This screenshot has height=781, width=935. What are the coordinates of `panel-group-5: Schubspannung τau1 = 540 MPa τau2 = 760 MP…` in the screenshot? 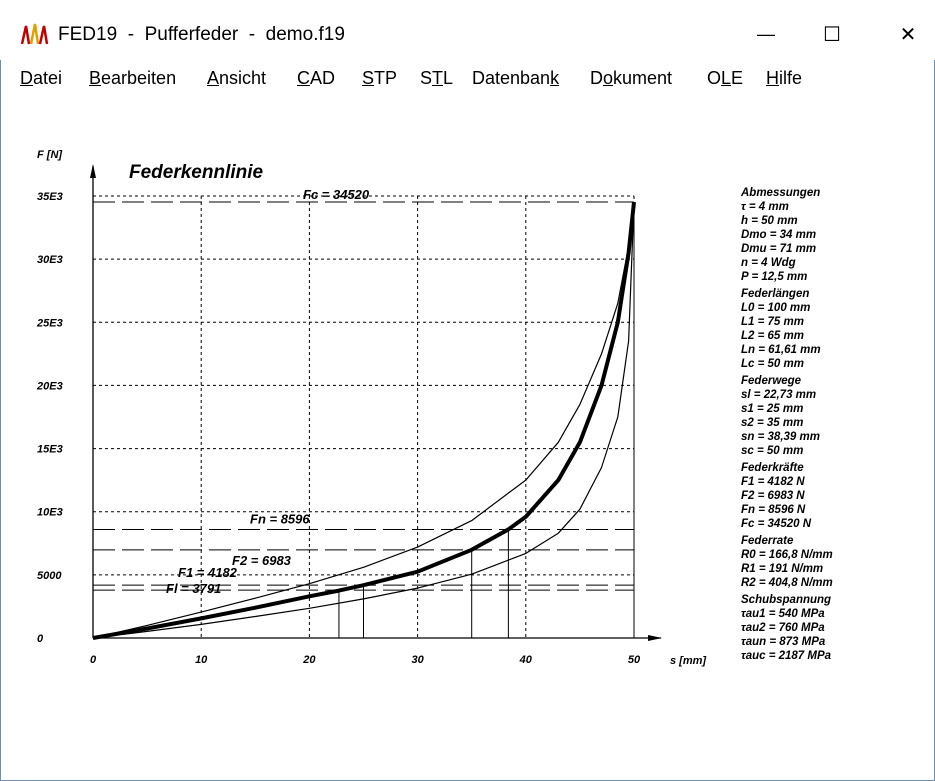 It's located at (836, 628).